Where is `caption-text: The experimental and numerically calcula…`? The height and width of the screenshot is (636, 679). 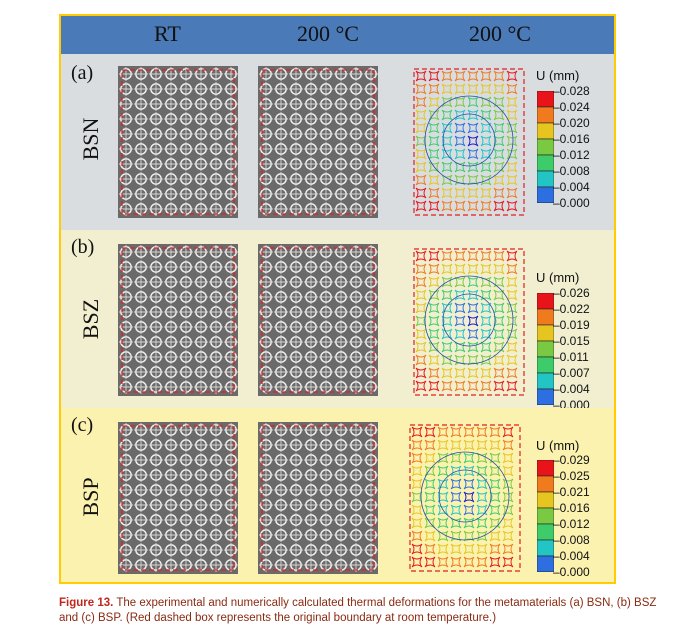
caption-text: The experimental and numerically calcula… is located at coordinates (358, 610).